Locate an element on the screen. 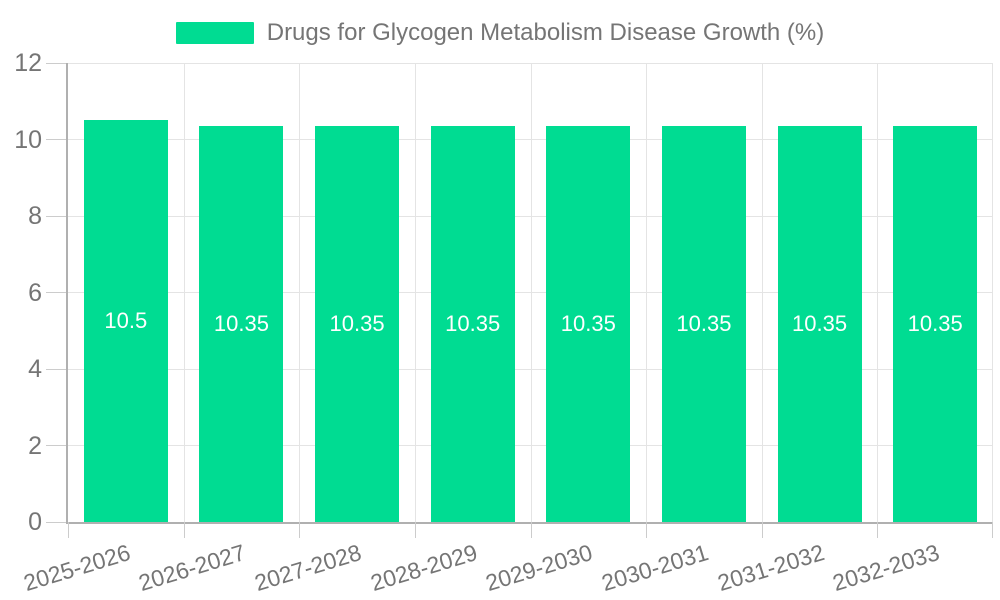 This screenshot has height=600, width=1000. x-tick-label: 2025-2026 is located at coordinates (77, 568).